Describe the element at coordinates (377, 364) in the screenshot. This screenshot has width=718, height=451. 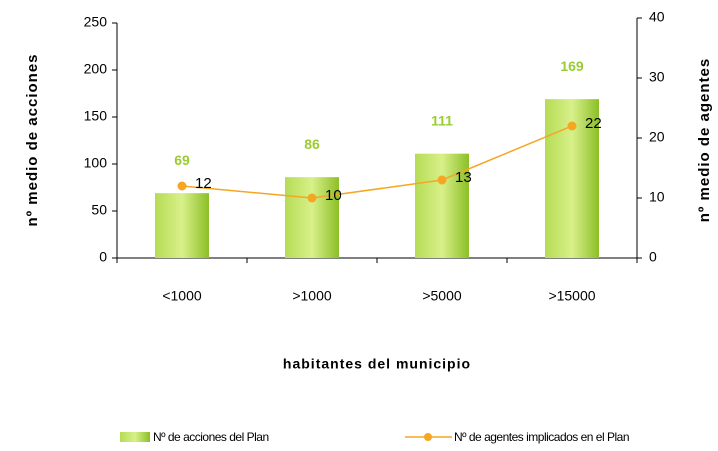
I see `x-axis-title: habitantes del municipio` at that location.